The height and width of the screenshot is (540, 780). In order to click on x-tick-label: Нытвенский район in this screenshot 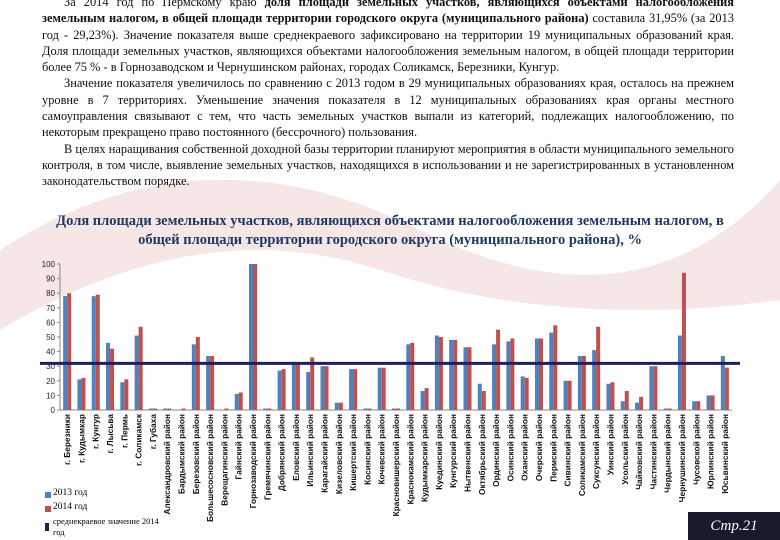, I will do `click(467, 453)`.